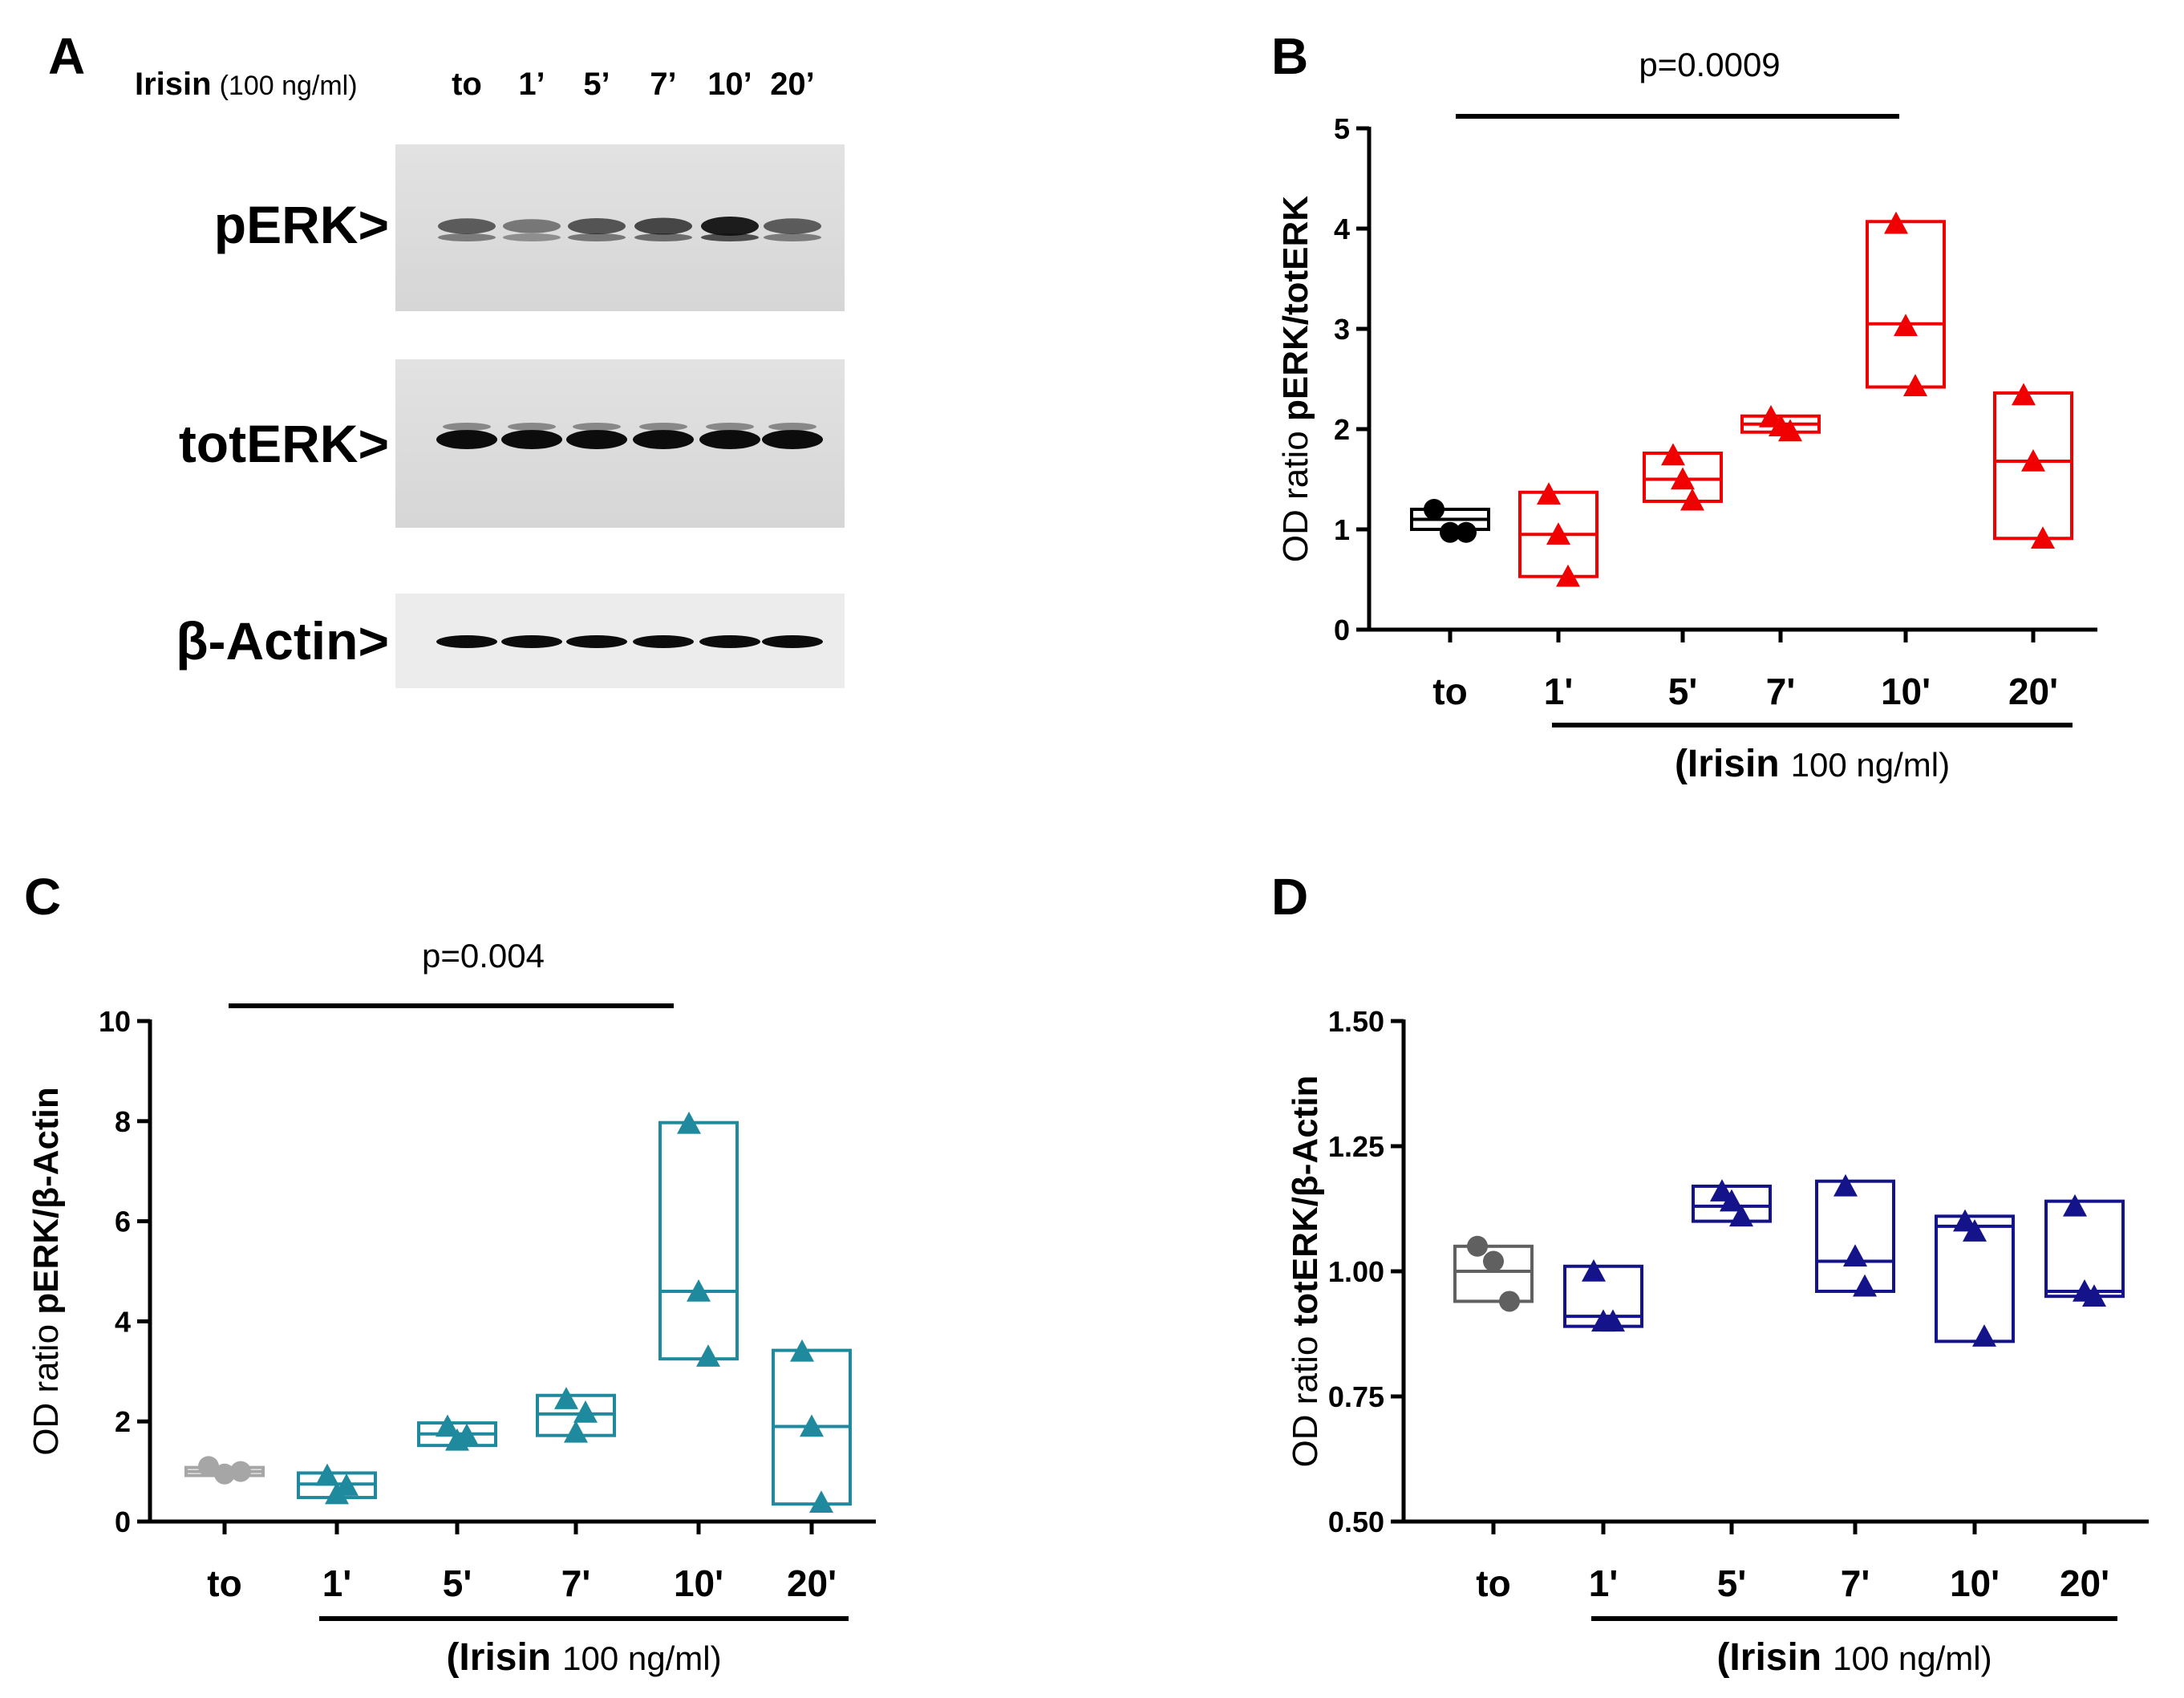 The image size is (2184, 1698). Describe the element at coordinates (1305, 1272) in the screenshot. I see `y-axis-label-d: OD ratio totERK/β-Actin` at that location.